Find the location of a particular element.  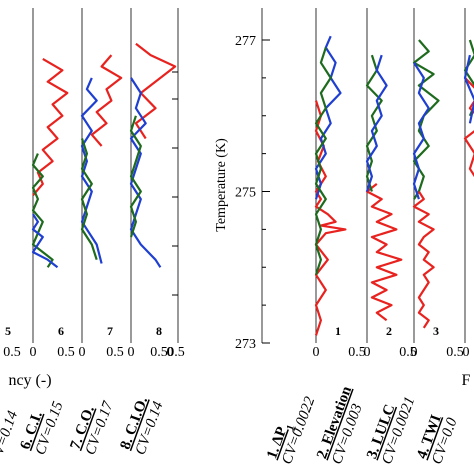

y-axis-title: Temperature (K) is located at coordinates (221, 185).